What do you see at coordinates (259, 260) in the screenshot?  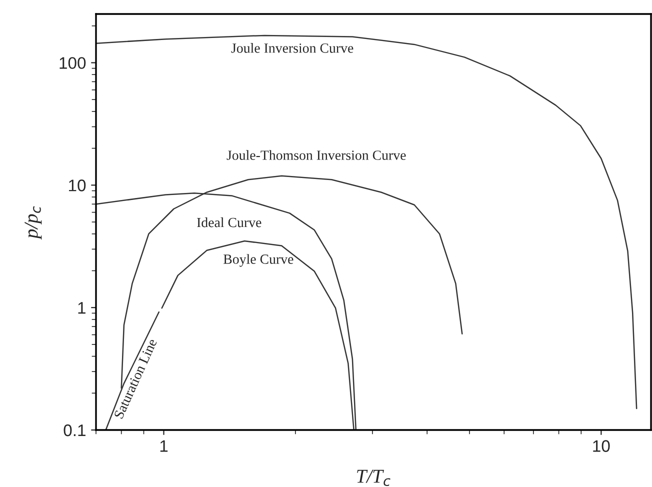 I see `series-label: Boyle Curve` at bounding box center [259, 260].